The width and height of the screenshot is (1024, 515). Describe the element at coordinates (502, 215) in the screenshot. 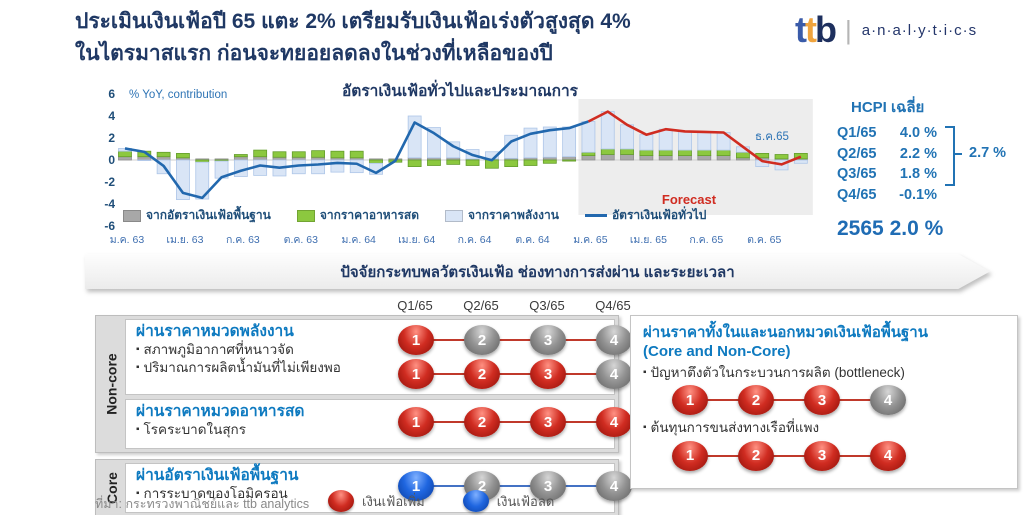

I see `legend-item: จากราคาพลังงาน` at that location.